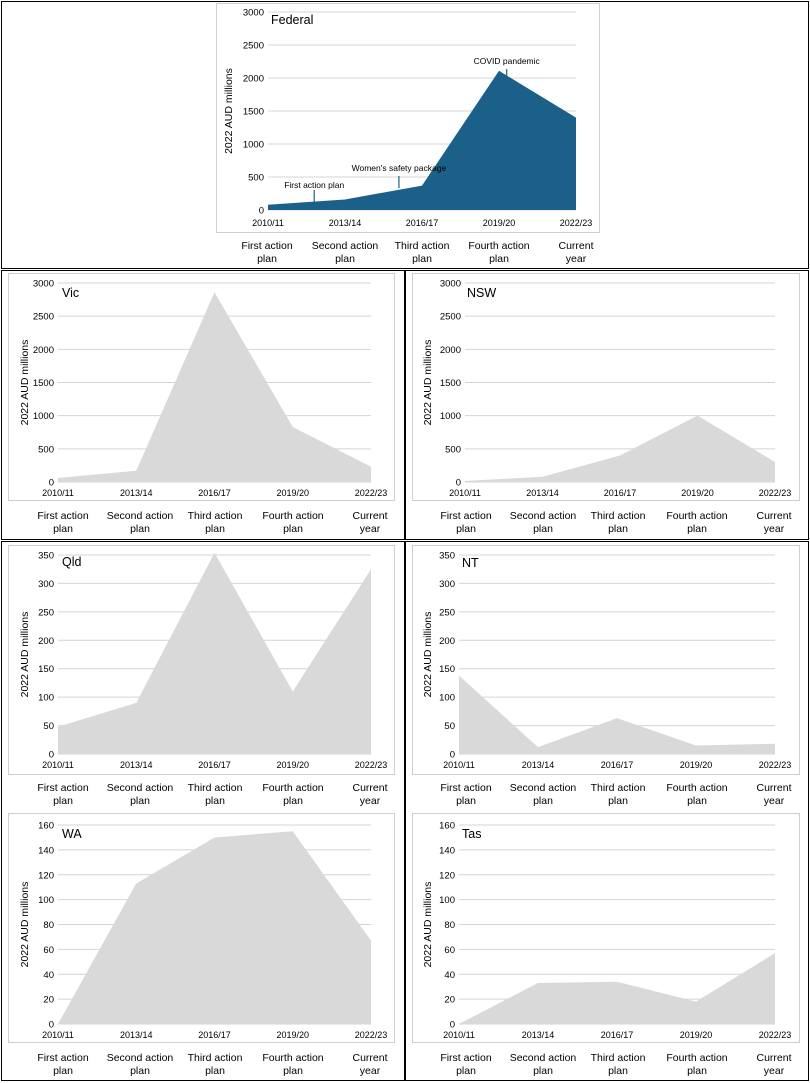 This screenshot has height=1083, width=810. What do you see at coordinates (447, 612) in the screenshot?
I see `y-tick-label: 250` at bounding box center [447, 612].